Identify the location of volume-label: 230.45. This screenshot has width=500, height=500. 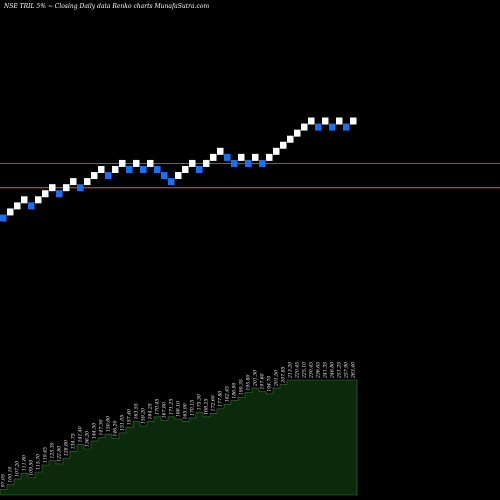
(312, 370).